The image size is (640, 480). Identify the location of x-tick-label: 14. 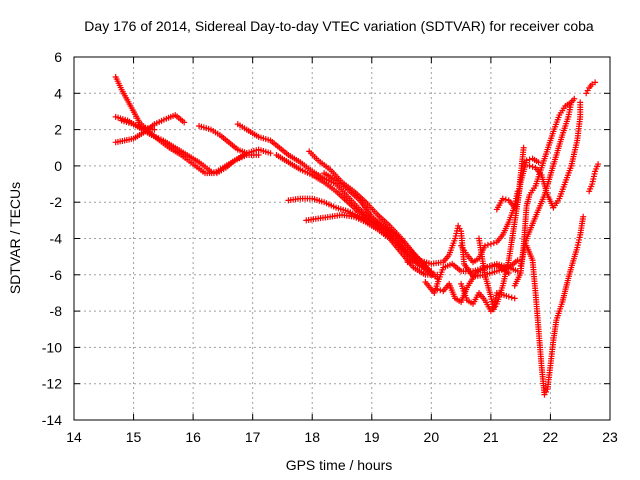
(74, 437).